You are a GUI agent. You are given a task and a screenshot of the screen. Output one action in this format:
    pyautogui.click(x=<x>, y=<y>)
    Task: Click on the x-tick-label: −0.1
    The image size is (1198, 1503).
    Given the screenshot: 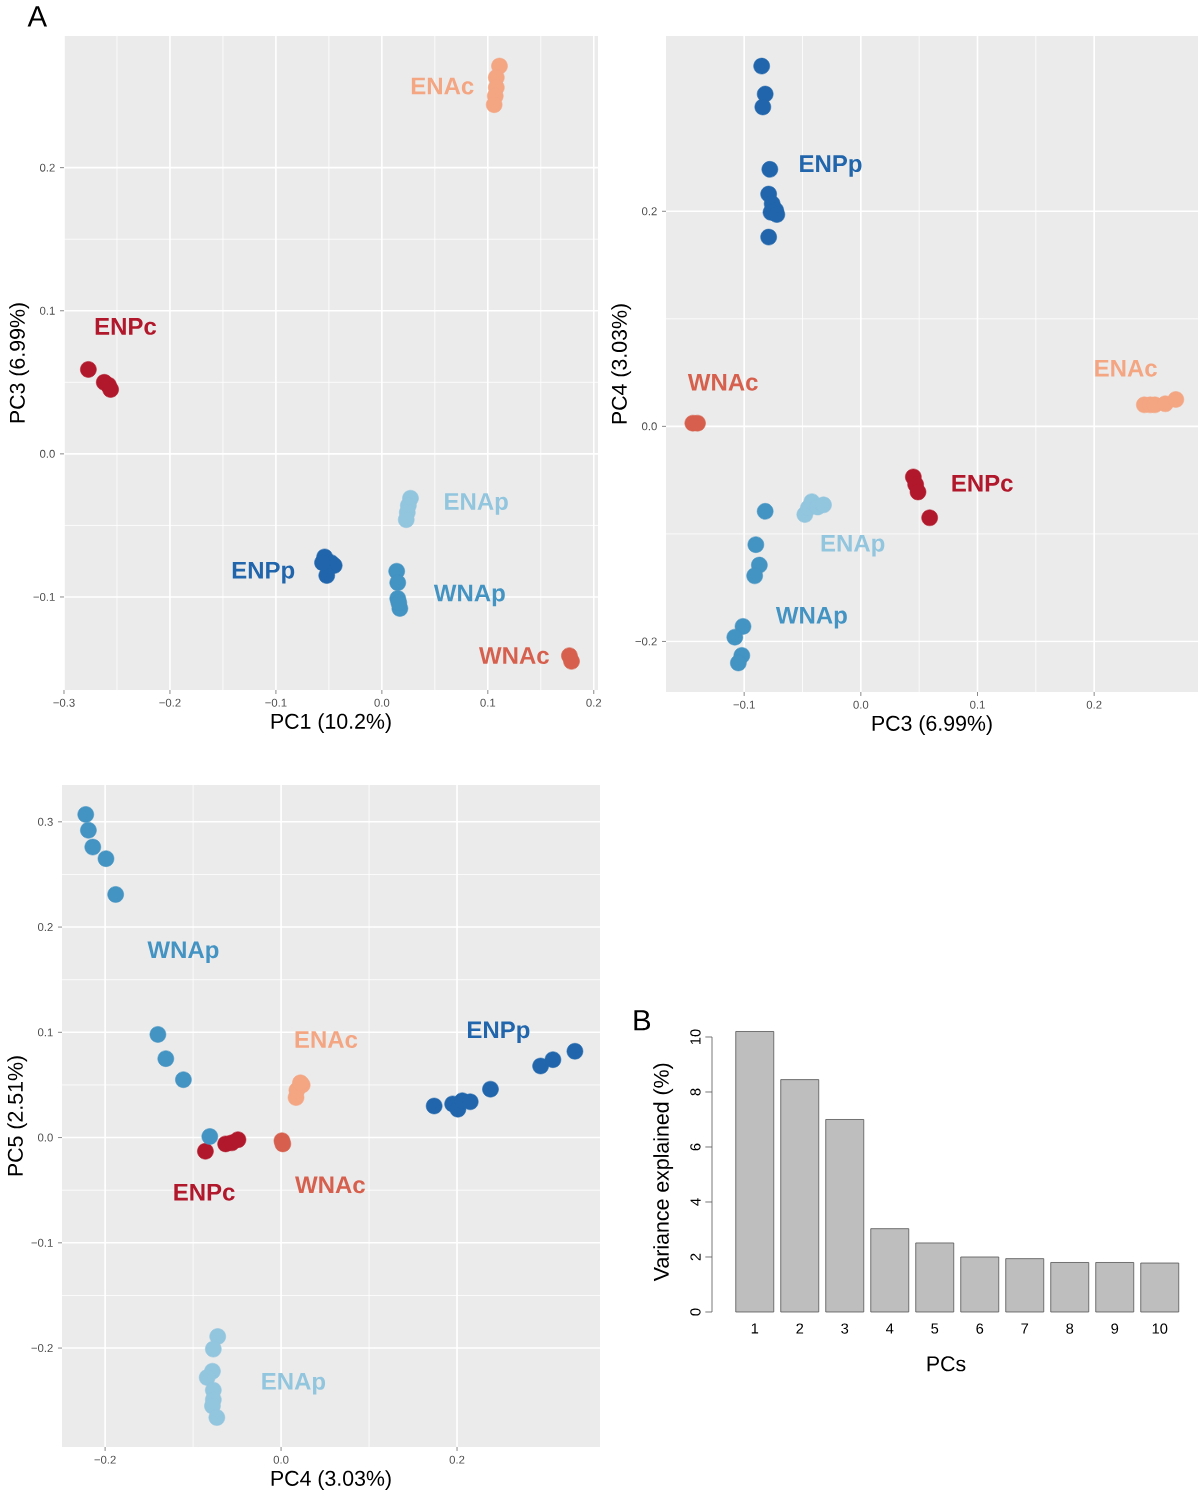 What is the action you would take?
    pyautogui.click(x=276, y=702)
    